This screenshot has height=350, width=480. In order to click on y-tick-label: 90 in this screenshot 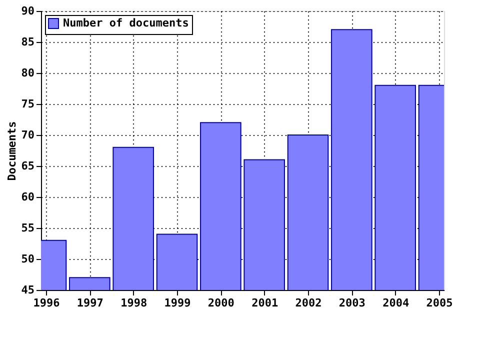, I will do `click(27, 11)`.